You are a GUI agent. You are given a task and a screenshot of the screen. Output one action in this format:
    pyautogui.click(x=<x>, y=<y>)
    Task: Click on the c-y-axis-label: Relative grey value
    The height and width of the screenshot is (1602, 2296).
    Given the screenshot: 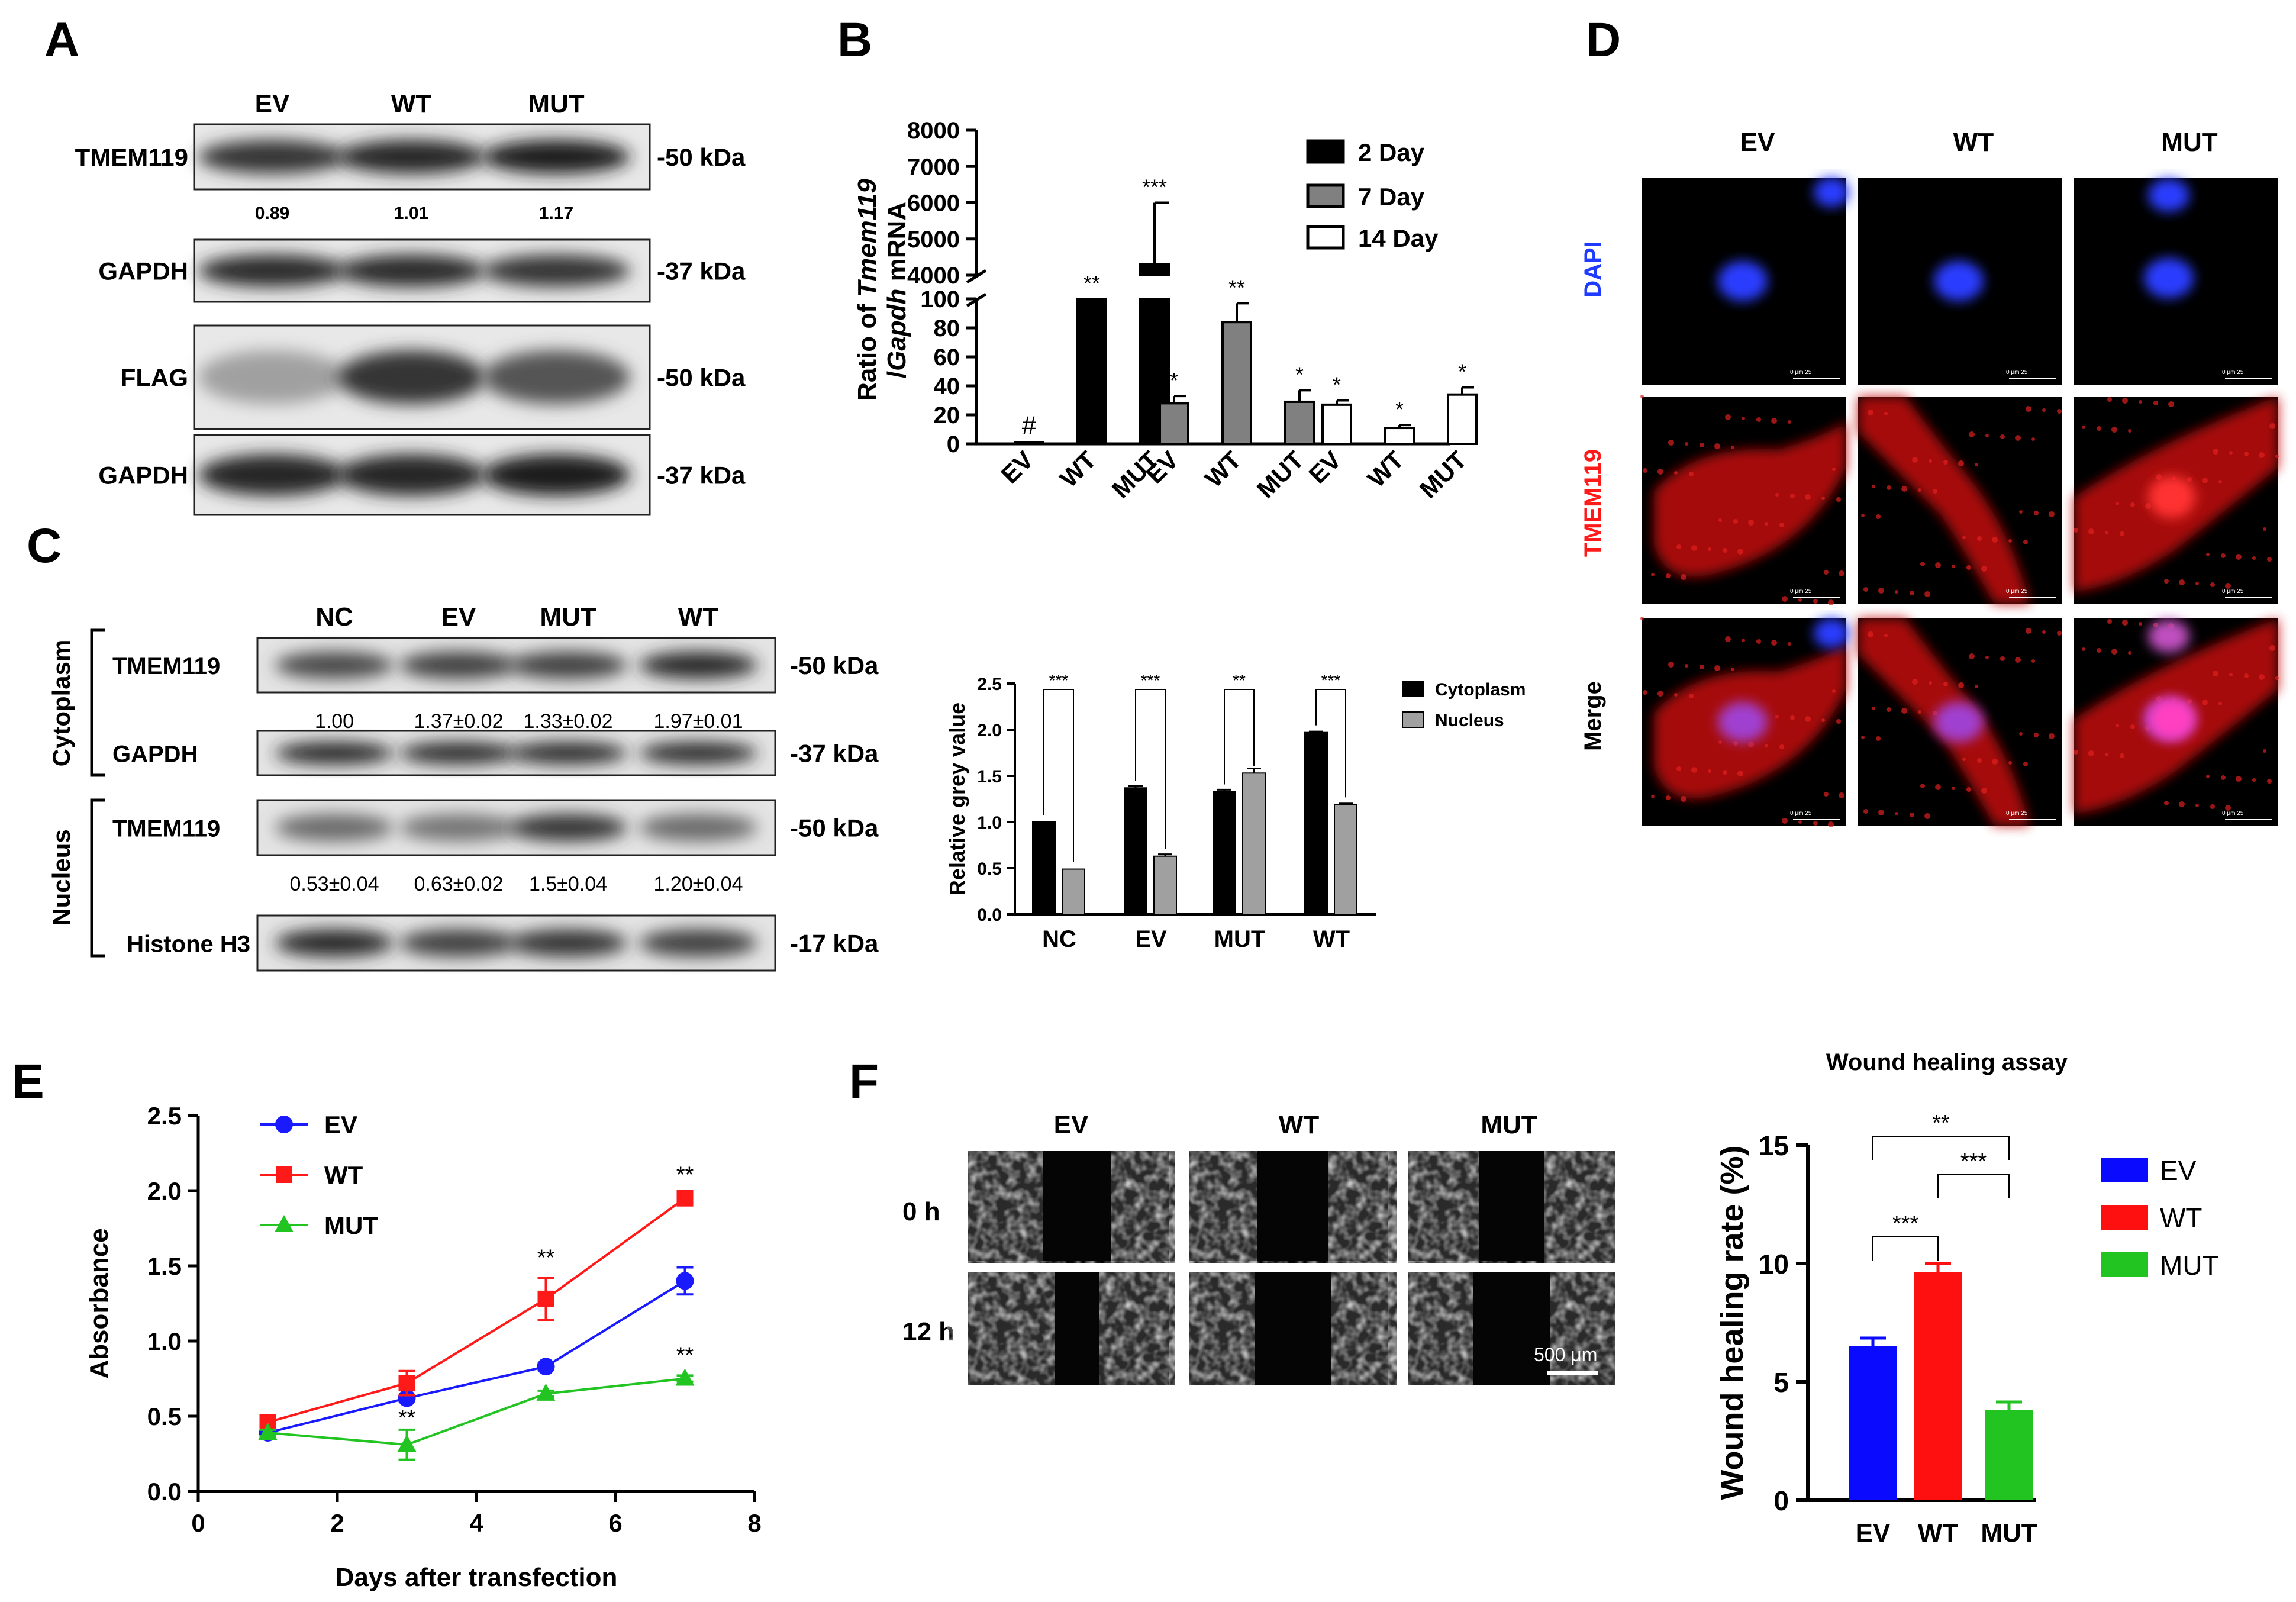 What is the action you would take?
    pyautogui.click(x=957, y=799)
    